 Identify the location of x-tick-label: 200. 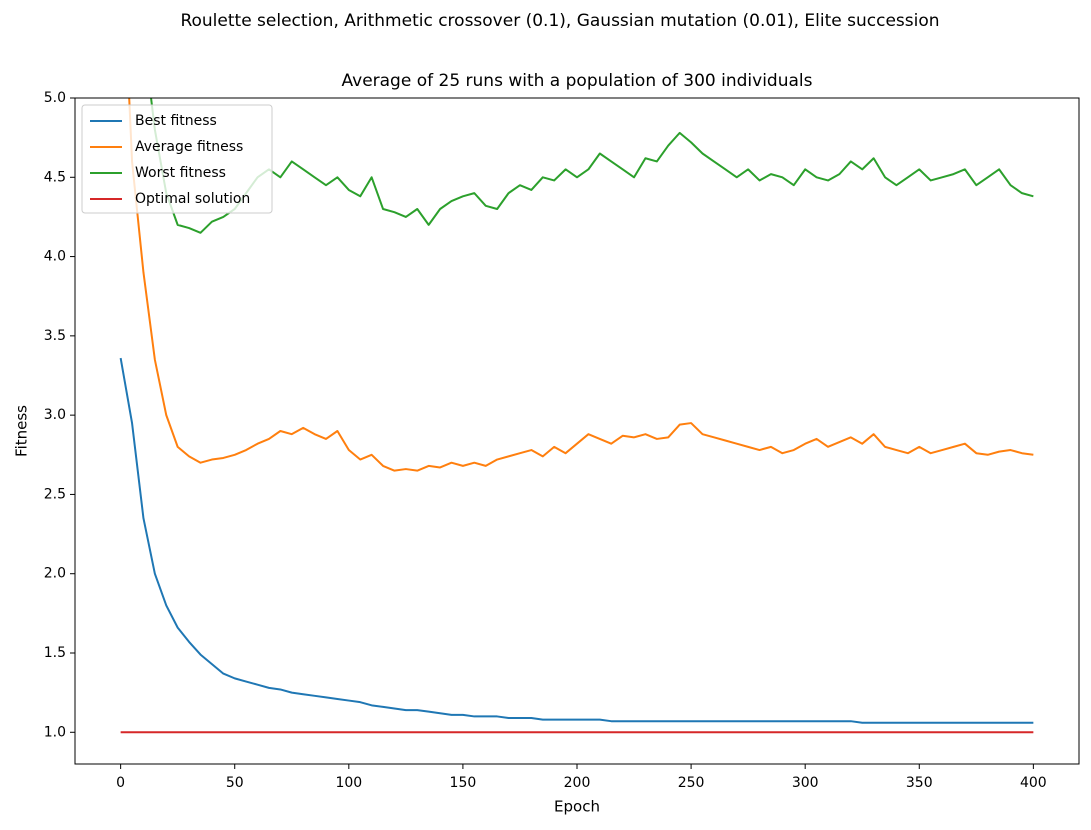
(577, 783).